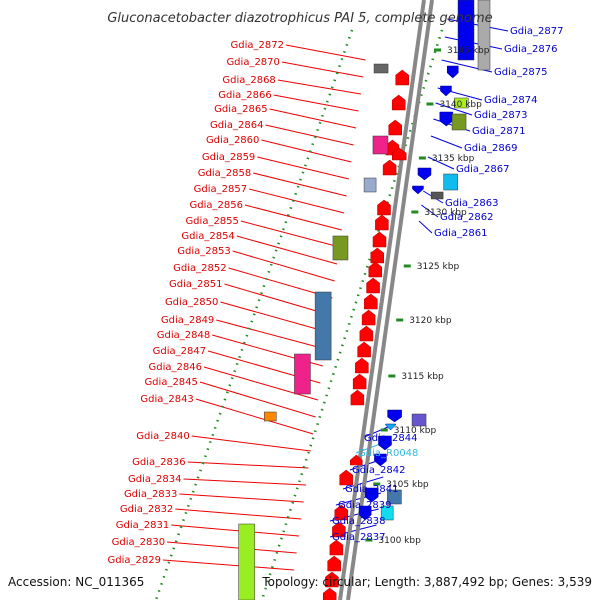 The image size is (600, 600). What do you see at coordinates (270, 416) in the screenshot?
I see `gene-feature-orange` at bounding box center [270, 416].